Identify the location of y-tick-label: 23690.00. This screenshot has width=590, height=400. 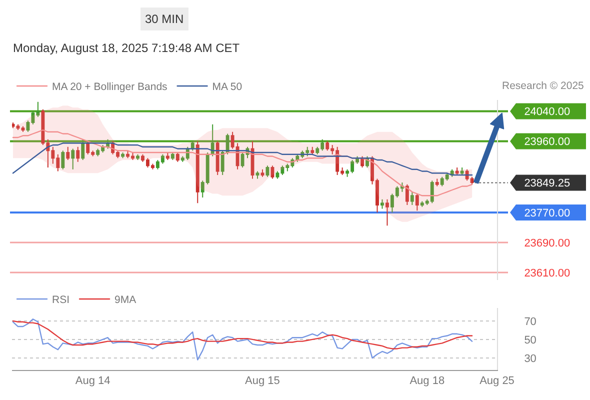
(547, 243).